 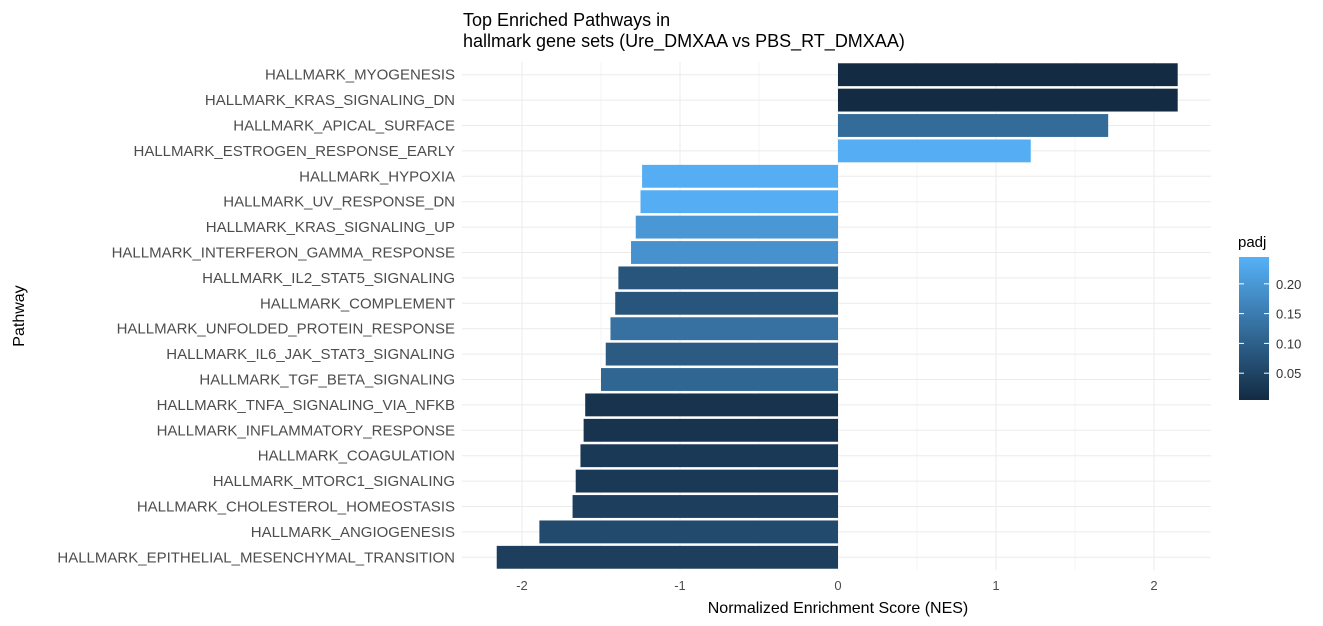 I want to click on legend-ticks: 0.05 0.10 0.15 0.20, so click(x=1270, y=329).